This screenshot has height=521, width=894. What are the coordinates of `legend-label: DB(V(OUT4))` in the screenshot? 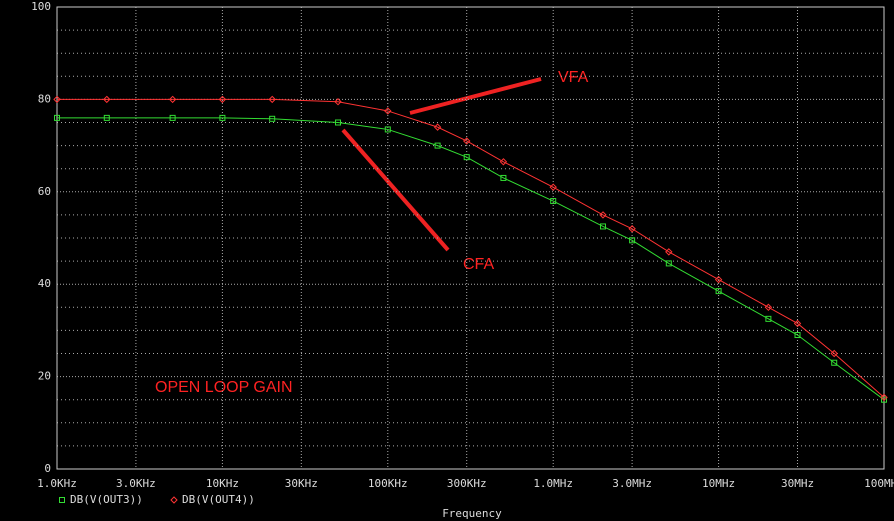 It's located at (218, 499).